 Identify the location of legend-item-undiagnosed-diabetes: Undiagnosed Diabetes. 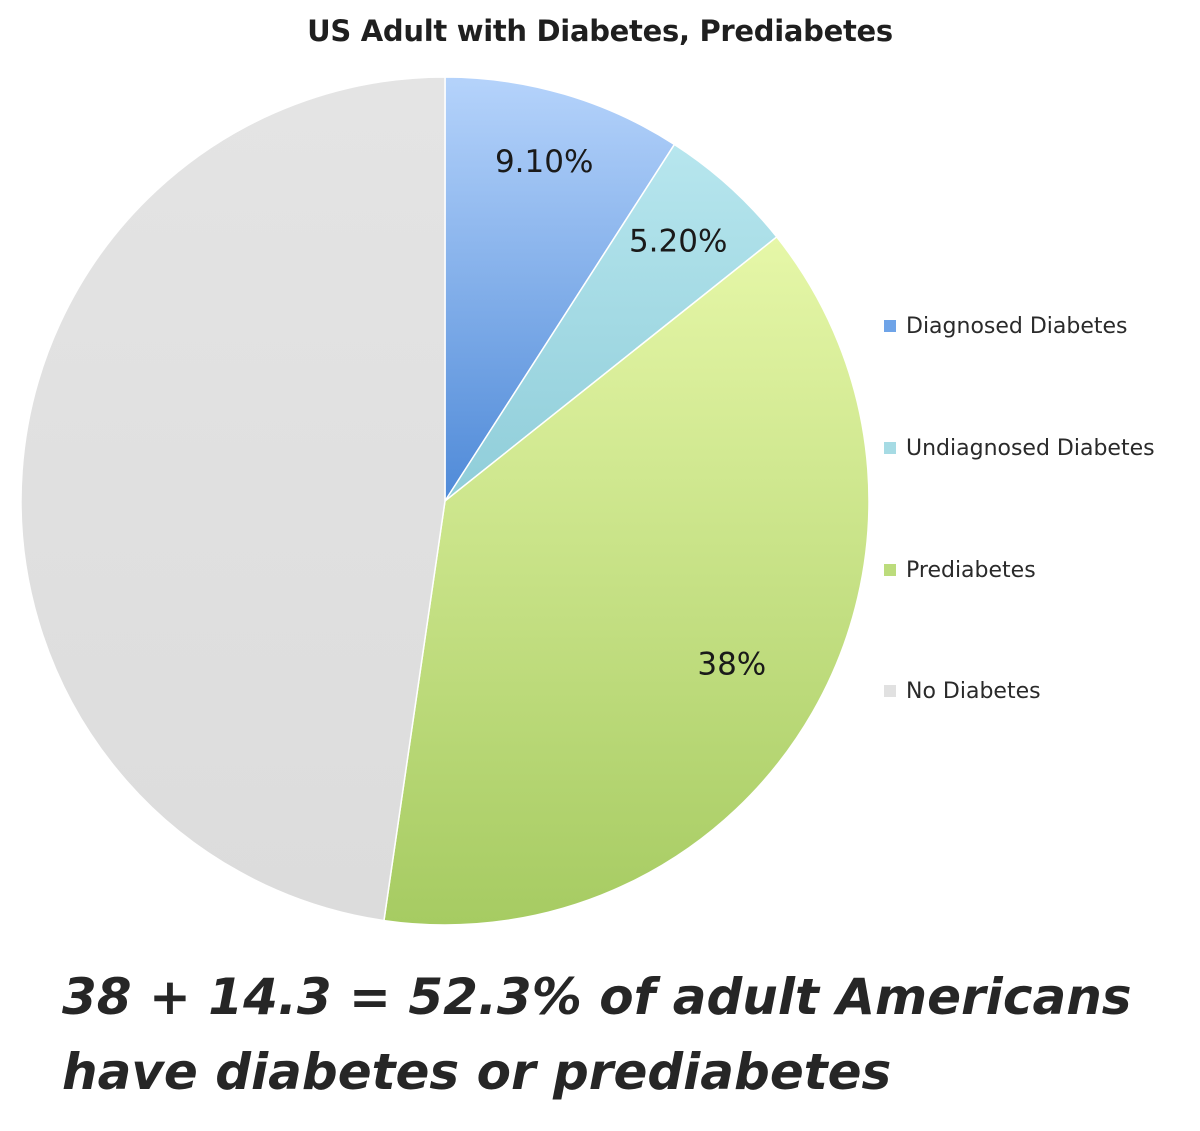
(1019, 448).